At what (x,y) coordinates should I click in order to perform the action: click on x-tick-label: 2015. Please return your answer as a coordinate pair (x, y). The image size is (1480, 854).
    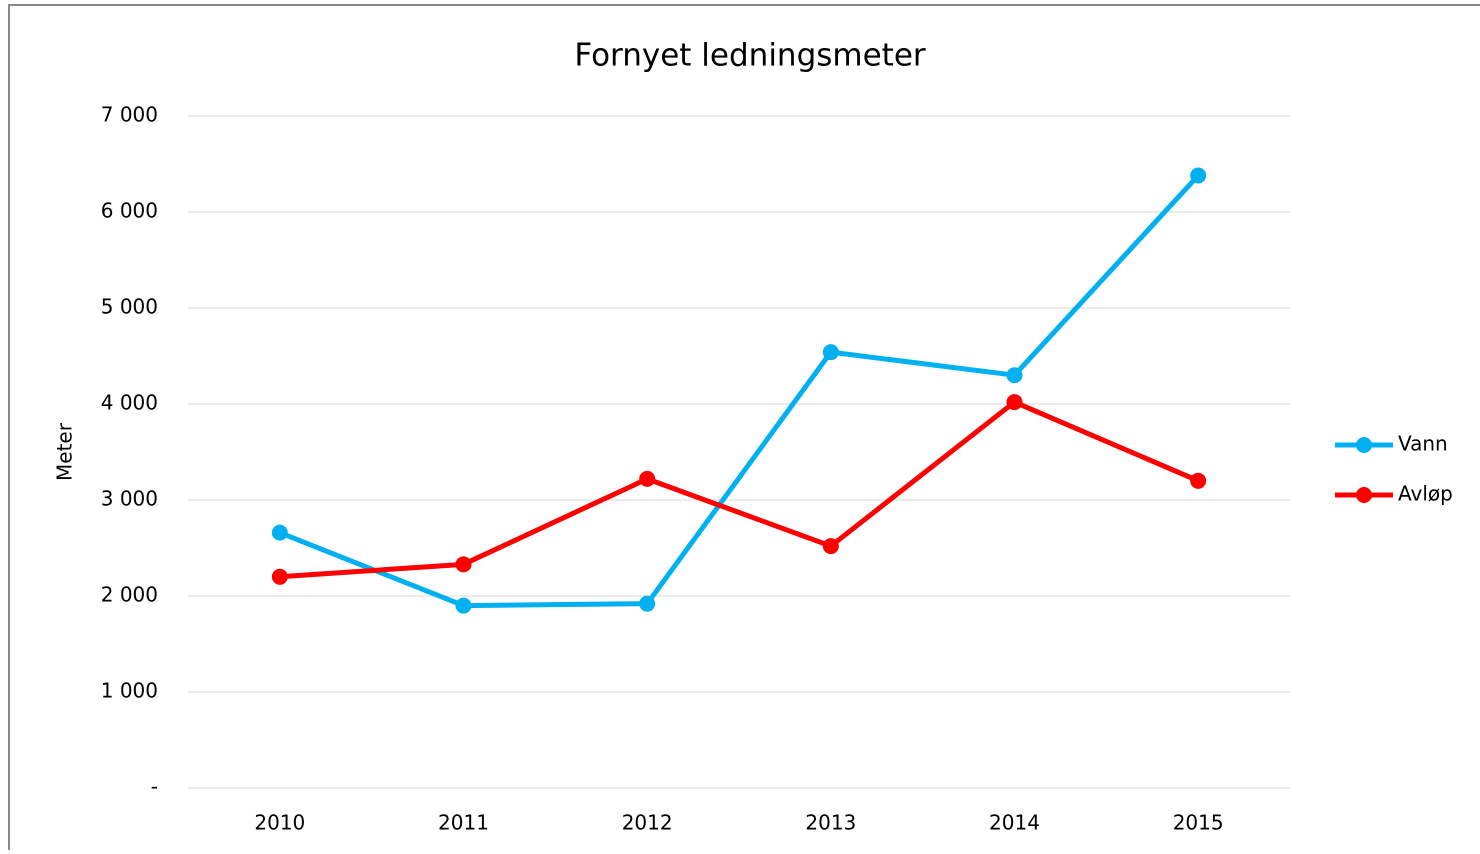
    Looking at the image, I should click on (1198, 823).